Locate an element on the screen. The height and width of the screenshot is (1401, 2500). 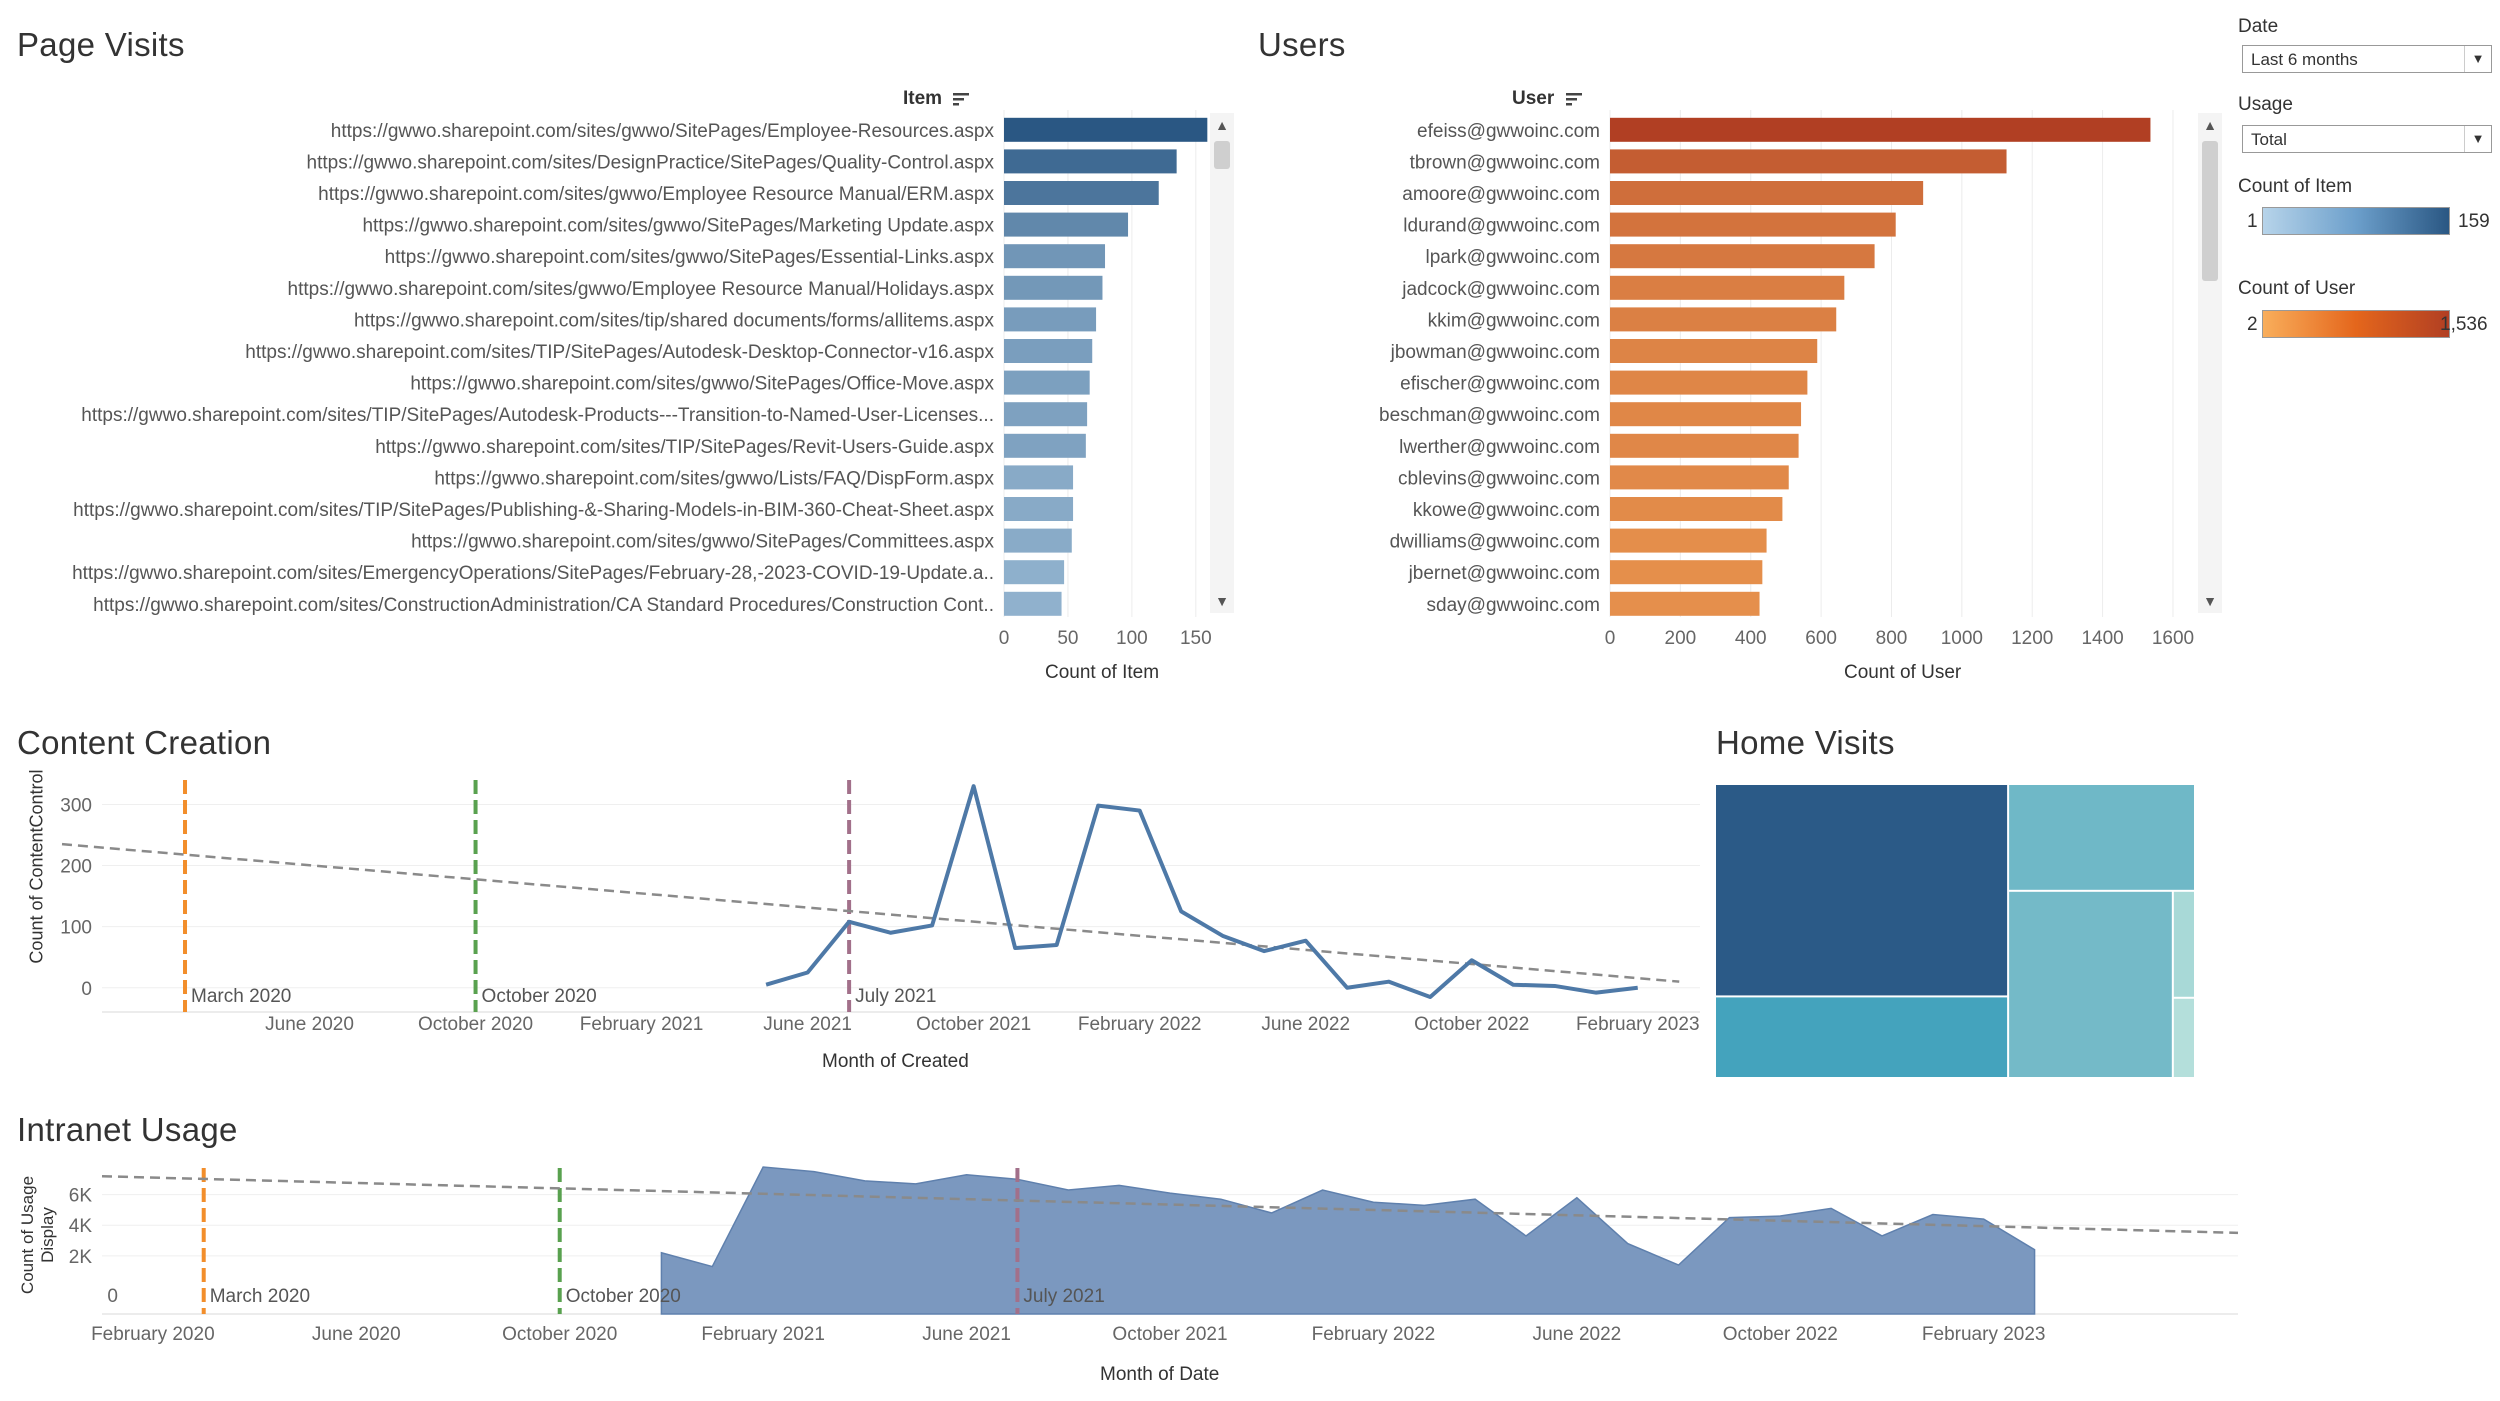
usage-filter-dropdown: Total ▼ is located at coordinates (2367, 139).